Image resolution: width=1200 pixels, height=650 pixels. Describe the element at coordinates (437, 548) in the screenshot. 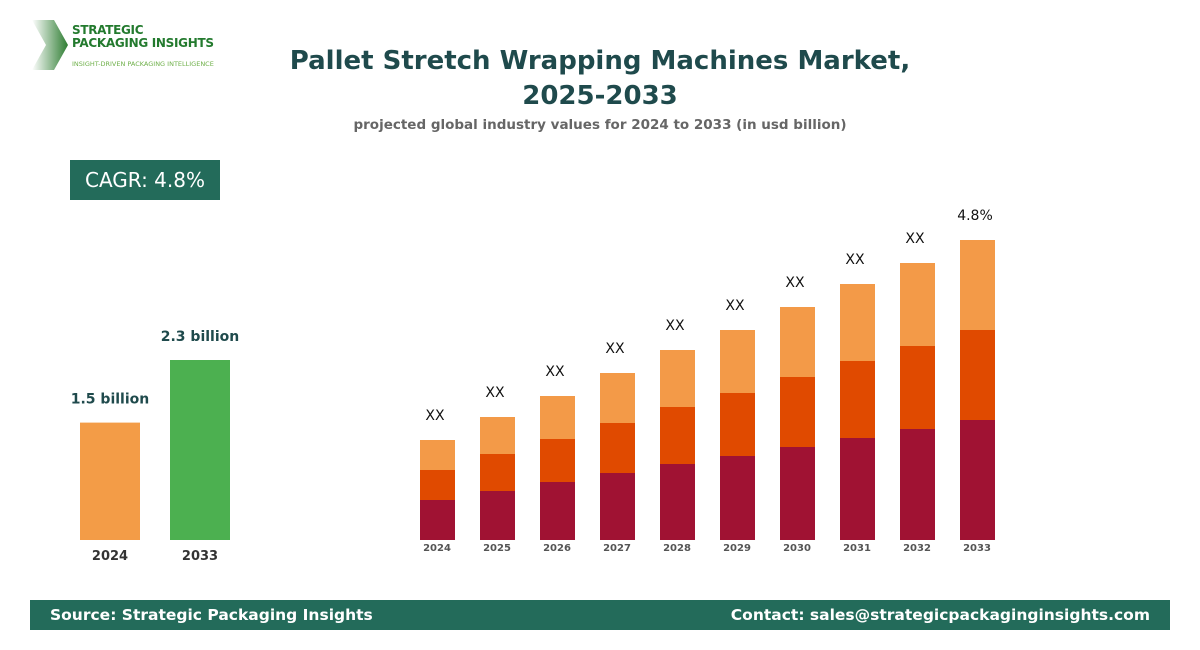

I see `x-tick-label: 2024` at that location.